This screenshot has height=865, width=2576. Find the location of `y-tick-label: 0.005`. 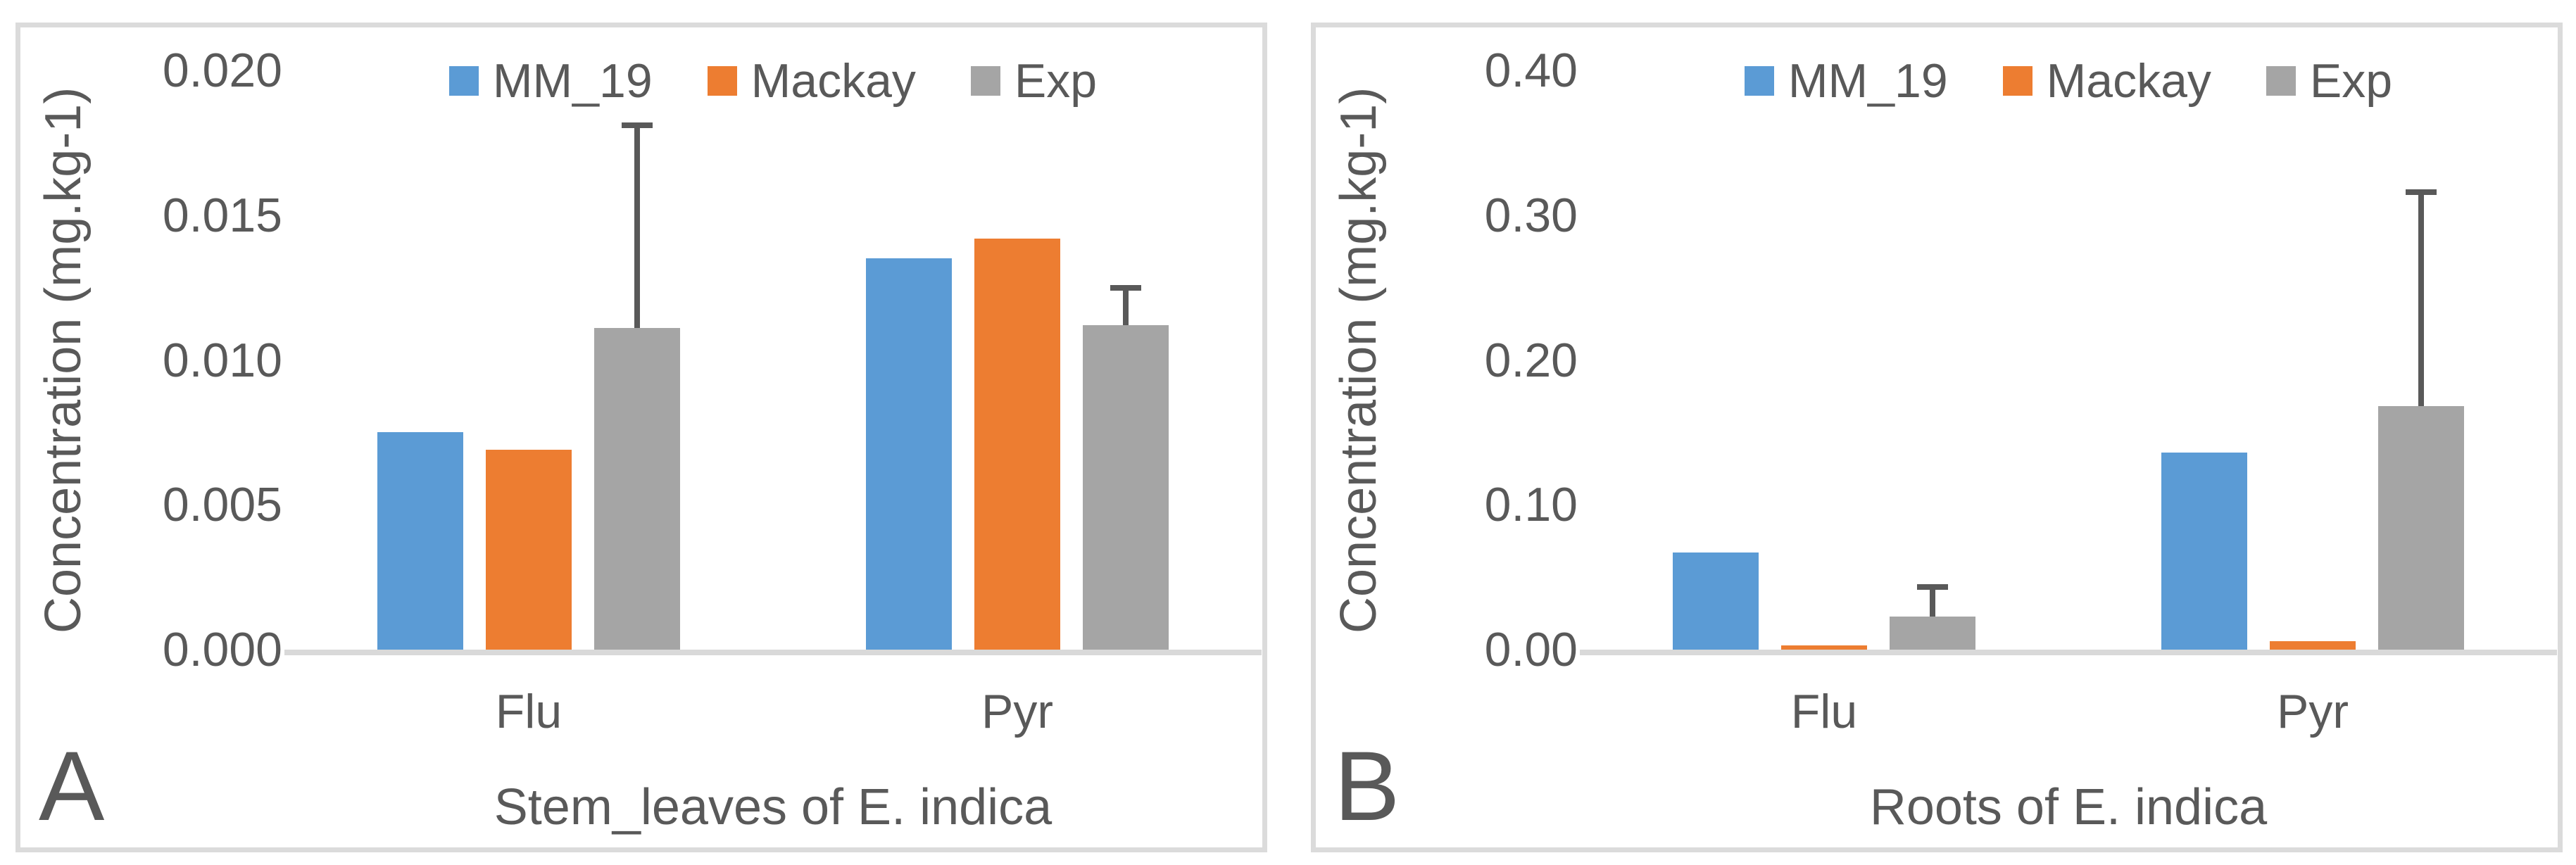

y-tick-label: 0.005 is located at coordinates (222, 505).